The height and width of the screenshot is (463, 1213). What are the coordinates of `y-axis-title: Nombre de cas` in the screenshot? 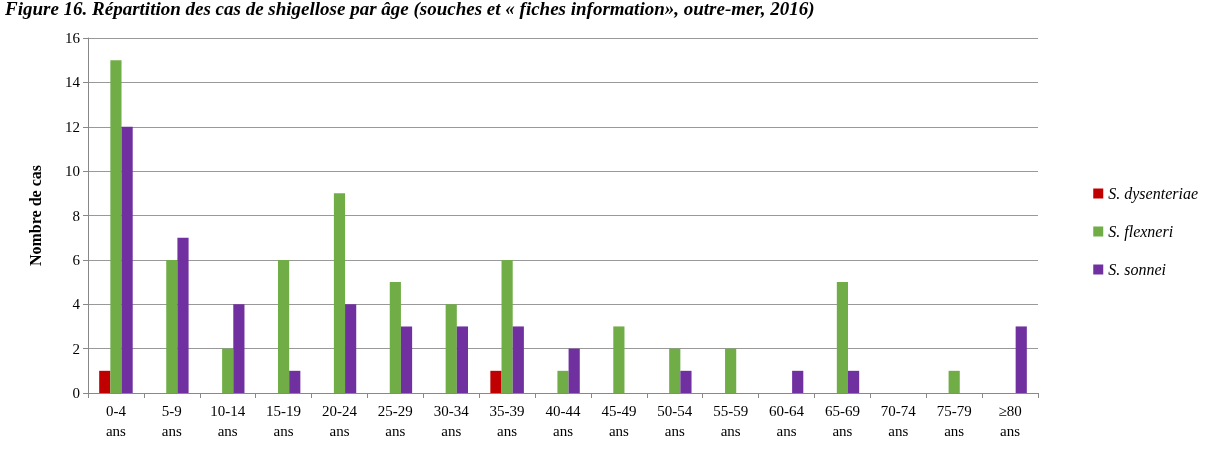 It's located at (35, 215).